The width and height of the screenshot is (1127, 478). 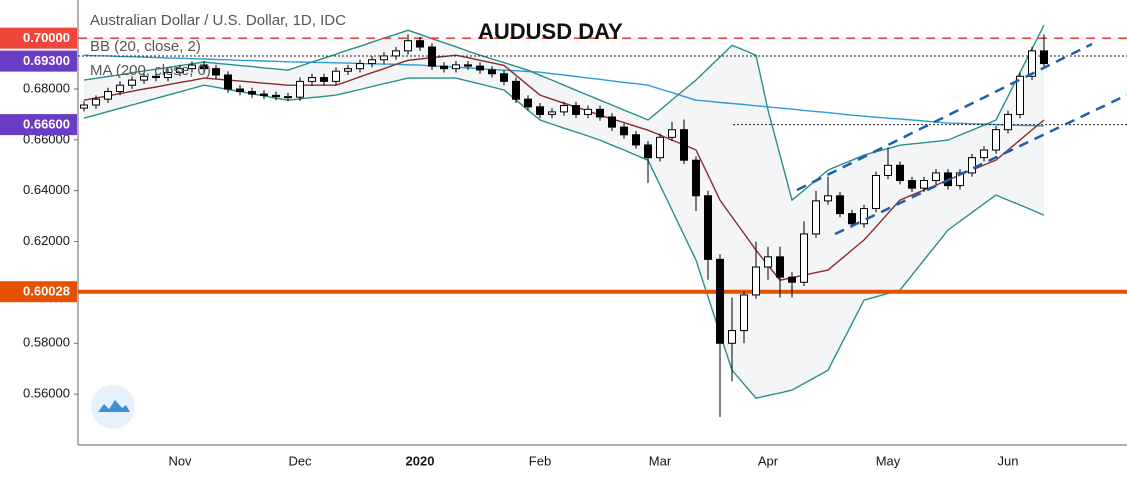 I want to click on ma-line, so click(x=564, y=90).